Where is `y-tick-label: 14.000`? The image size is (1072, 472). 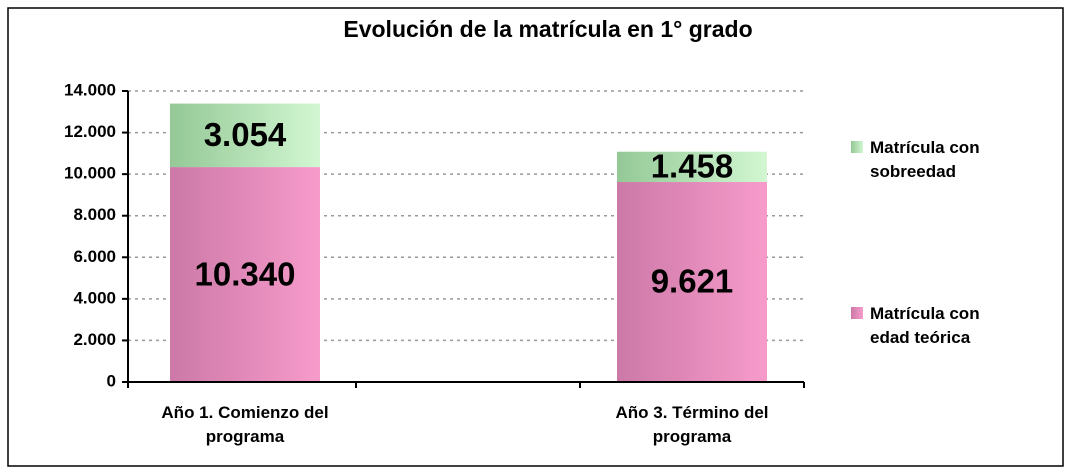 y-tick-label: 14.000 is located at coordinates (90, 89).